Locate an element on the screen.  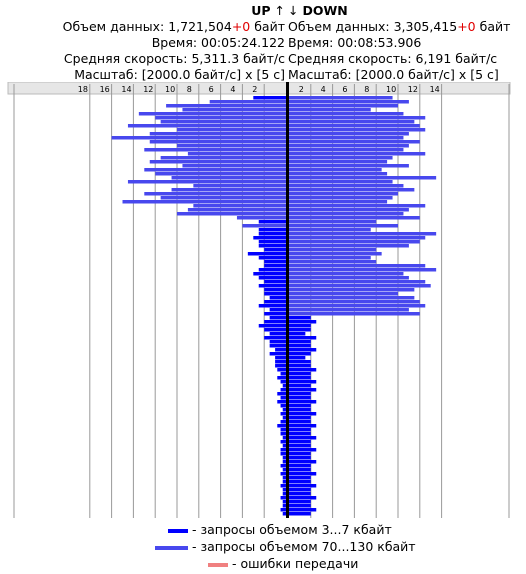
down-tick-label: 6 is located at coordinates (344, 89).